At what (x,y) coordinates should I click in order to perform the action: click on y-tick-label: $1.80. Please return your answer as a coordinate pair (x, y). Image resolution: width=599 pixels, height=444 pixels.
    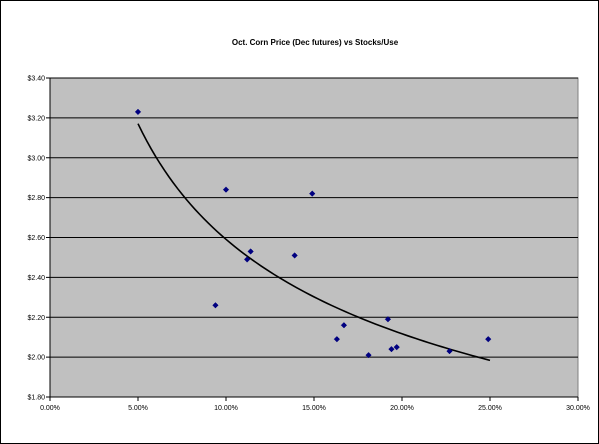
    Looking at the image, I should click on (36, 398).